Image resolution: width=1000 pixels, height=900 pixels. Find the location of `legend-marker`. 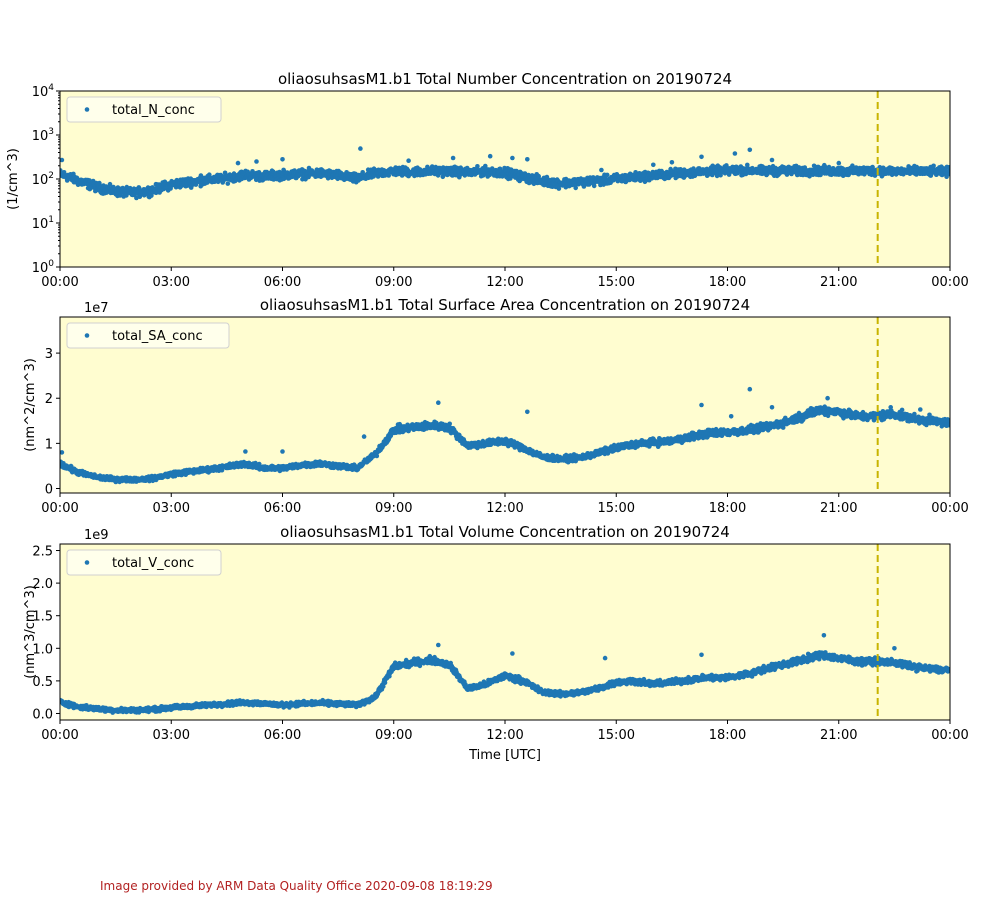

legend-marker is located at coordinates (87, 109).